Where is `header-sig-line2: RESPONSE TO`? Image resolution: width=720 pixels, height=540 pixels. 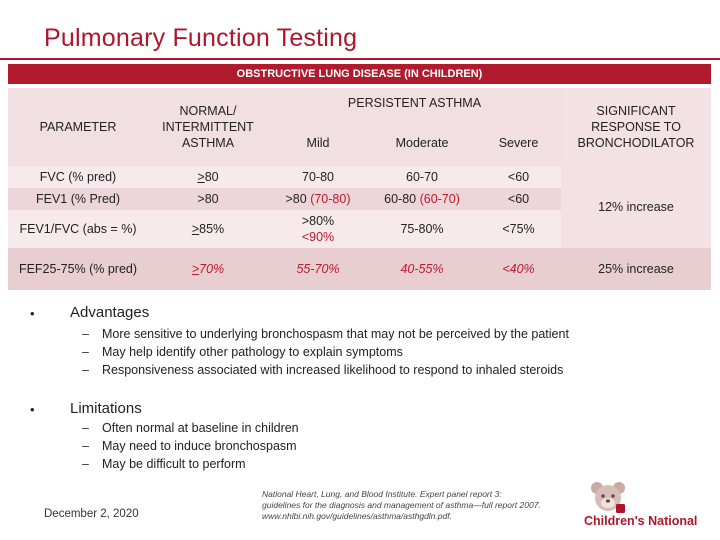 header-sig-line2: RESPONSE TO is located at coordinates (636, 127).